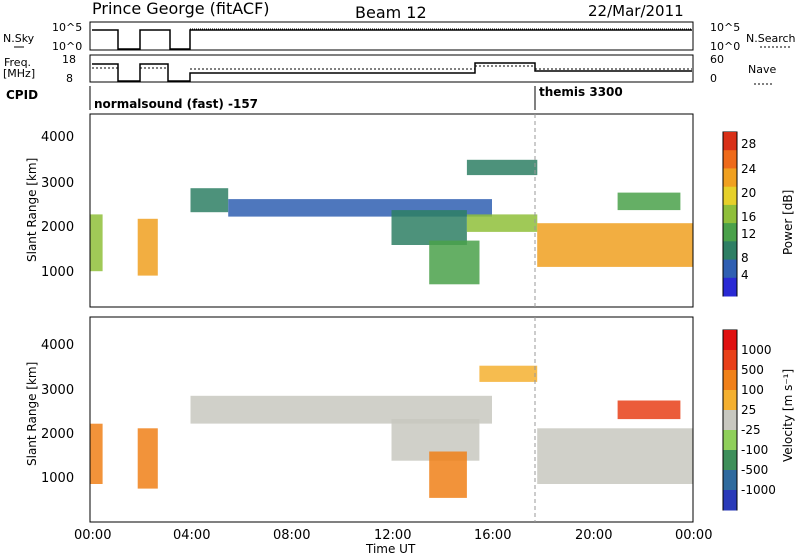 This screenshot has height=554, width=800. I want to click on power-y-tick-2000: 2000, so click(57, 227).